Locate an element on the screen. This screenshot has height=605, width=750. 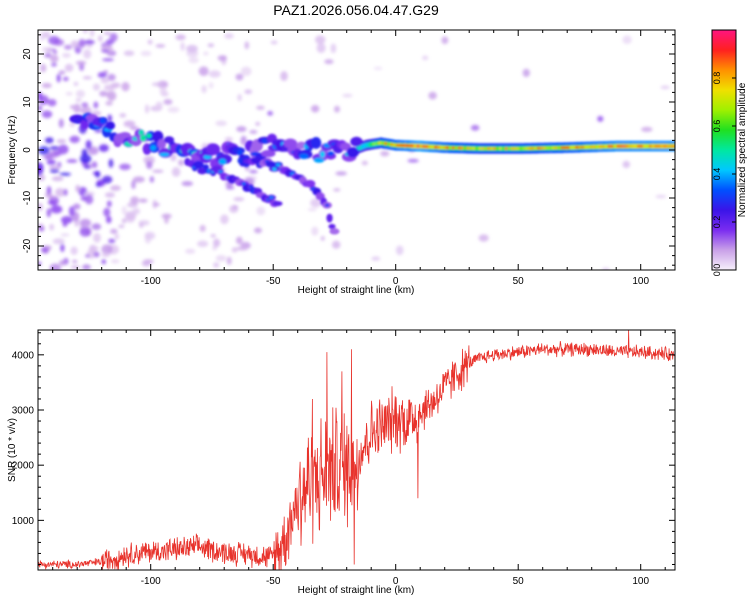
x-tick-label: 100 is located at coordinates (640, 281).